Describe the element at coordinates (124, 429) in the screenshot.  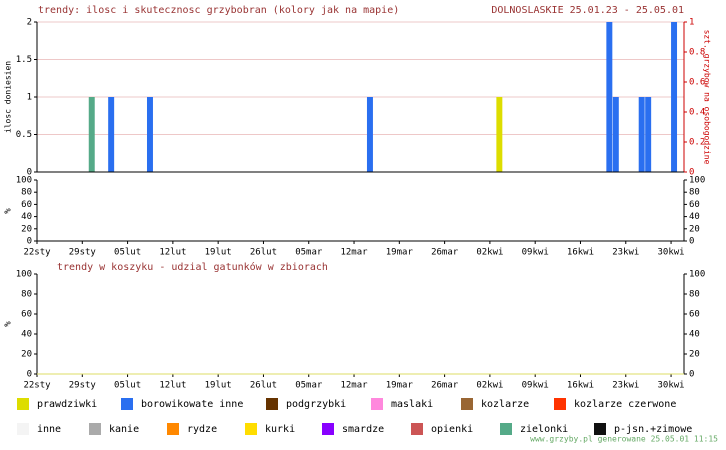
I see `legend-label: kanie` at that location.